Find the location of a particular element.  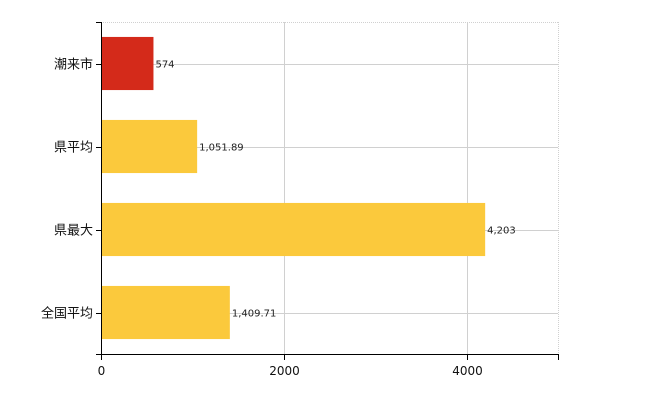

data-label: 1,409.71 is located at coordinates (254, 314).